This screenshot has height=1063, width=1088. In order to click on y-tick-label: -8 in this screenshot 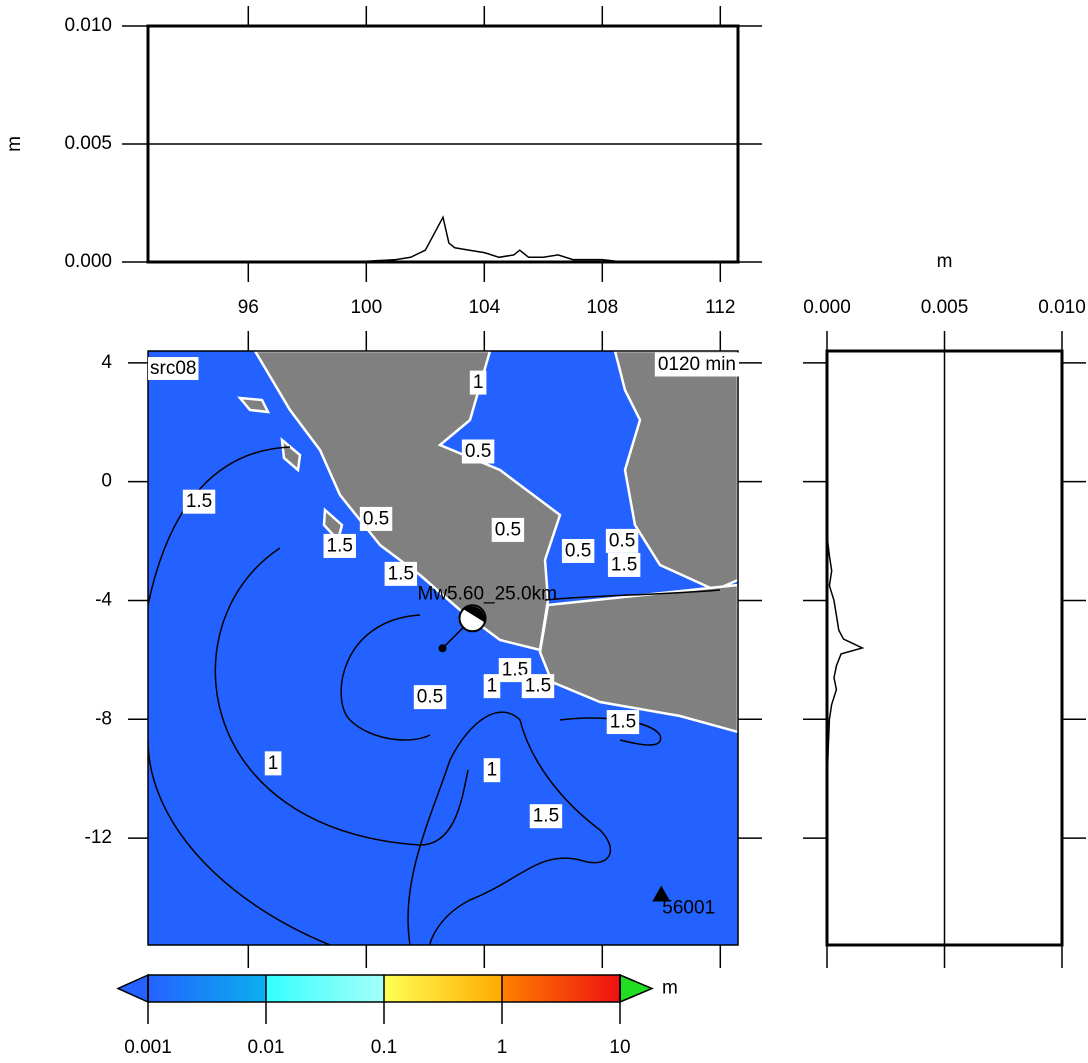, I will do `click(103, 718)`.